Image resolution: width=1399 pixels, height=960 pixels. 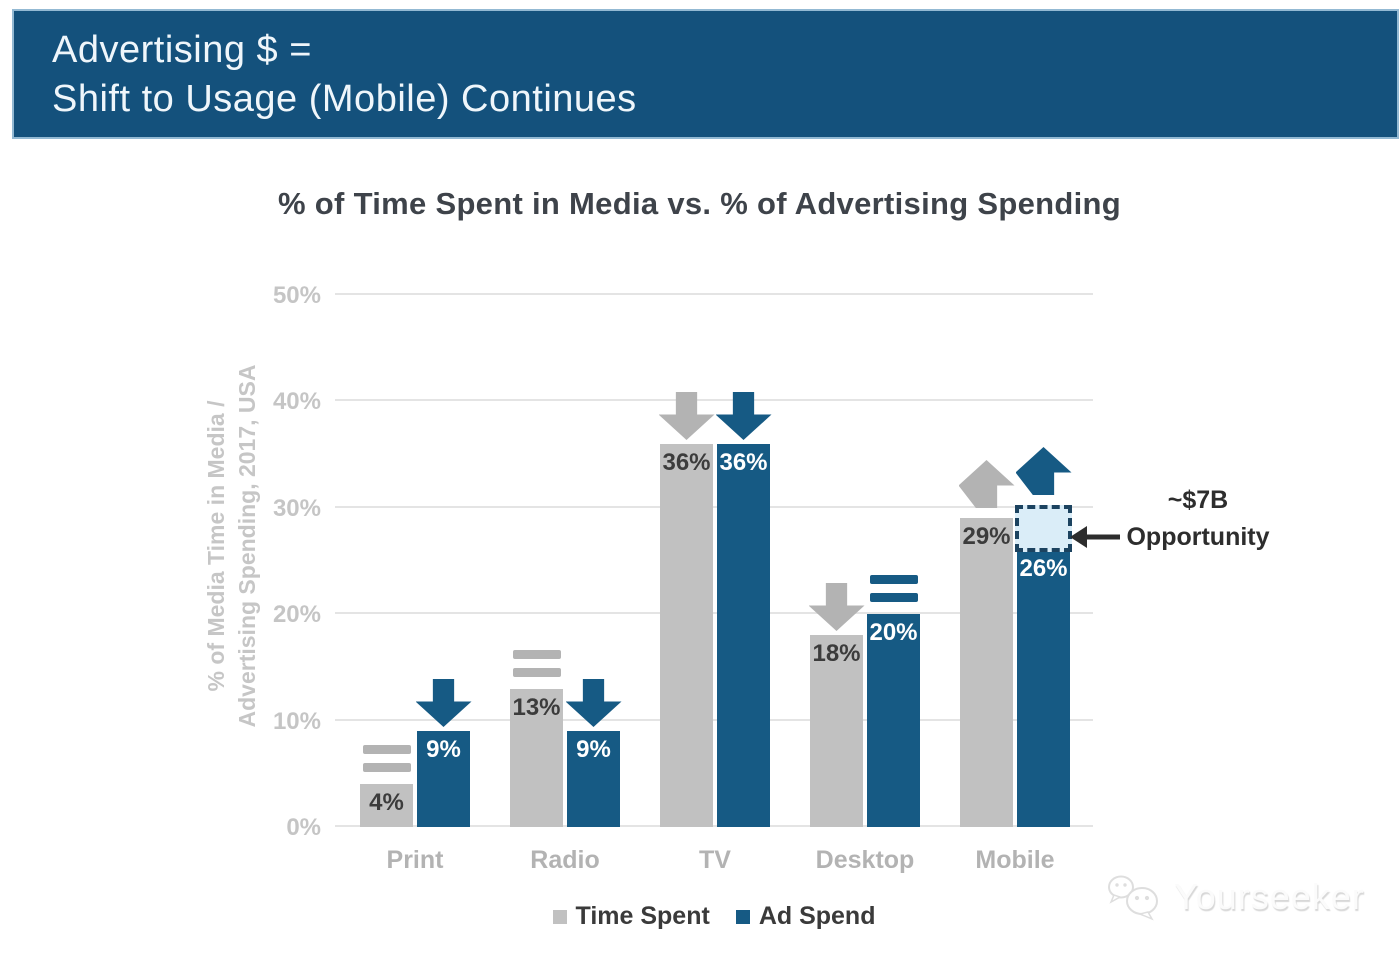 I want to click on bar-ad-spend-mobile: 26%, so click(x=1043, y=688).